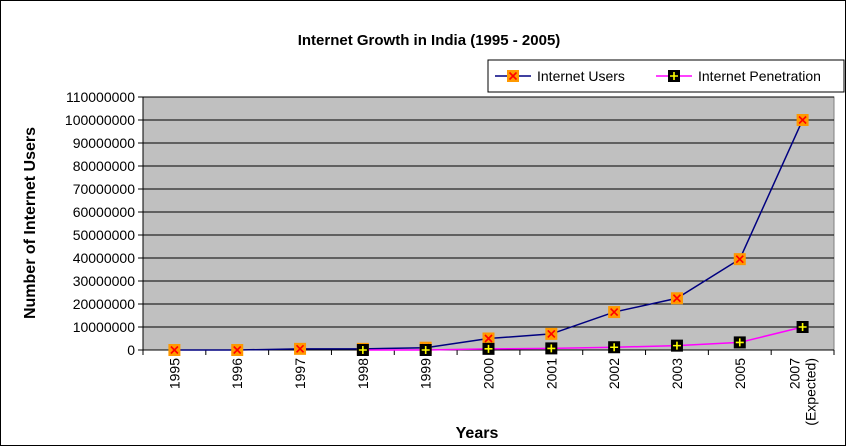 This screenshot has width=846, height=446. What do you see at coordinates (489, 373) in the screenshot?
I see `x-tick-label: 2000` at bounding box center [489, 373].